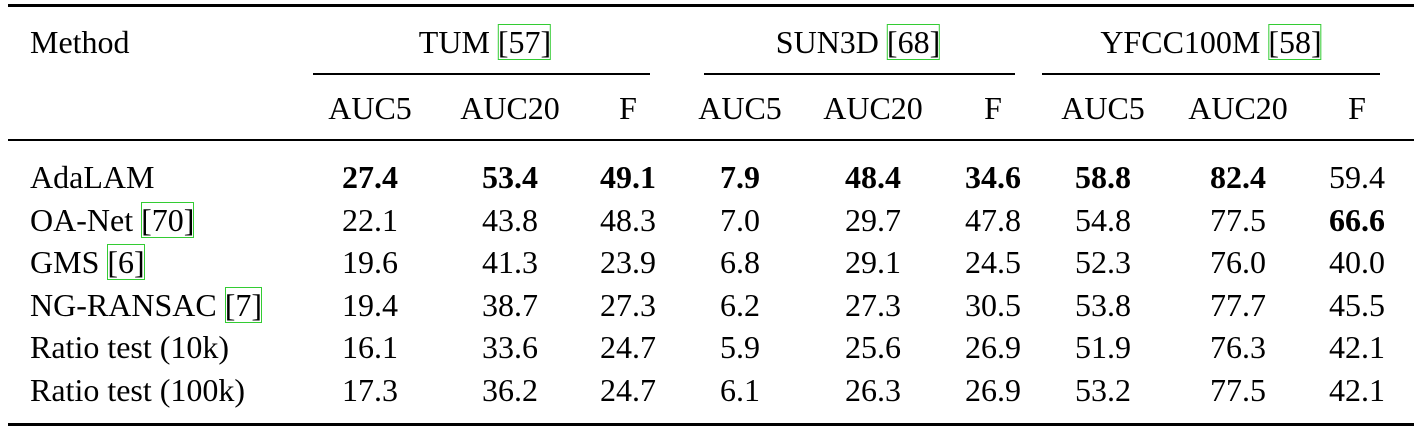 This screenshot has height=436, width=1422. Describe the element at coordinates (510, 219) in the screenshot. I see `table-cell: 43.8` at that location.